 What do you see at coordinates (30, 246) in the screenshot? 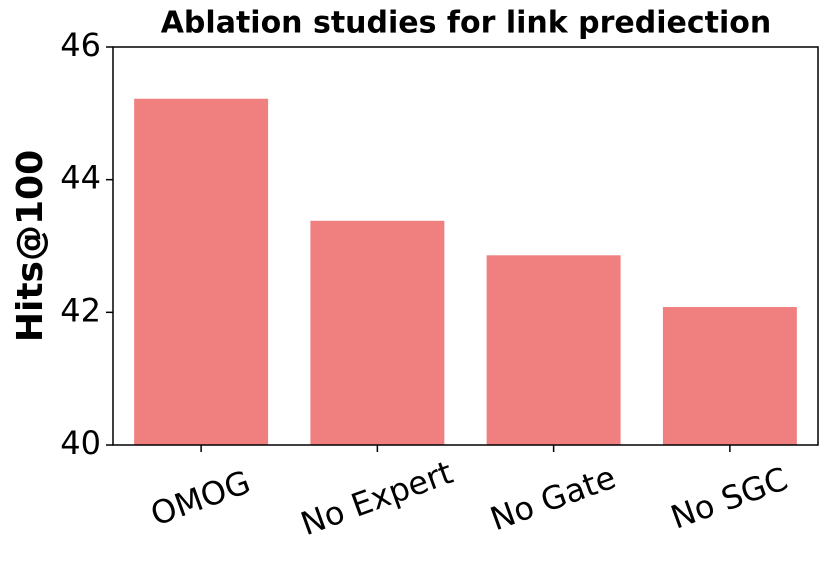
I see `y-axis-label: Hits@100` at bounding box center [30, 246].